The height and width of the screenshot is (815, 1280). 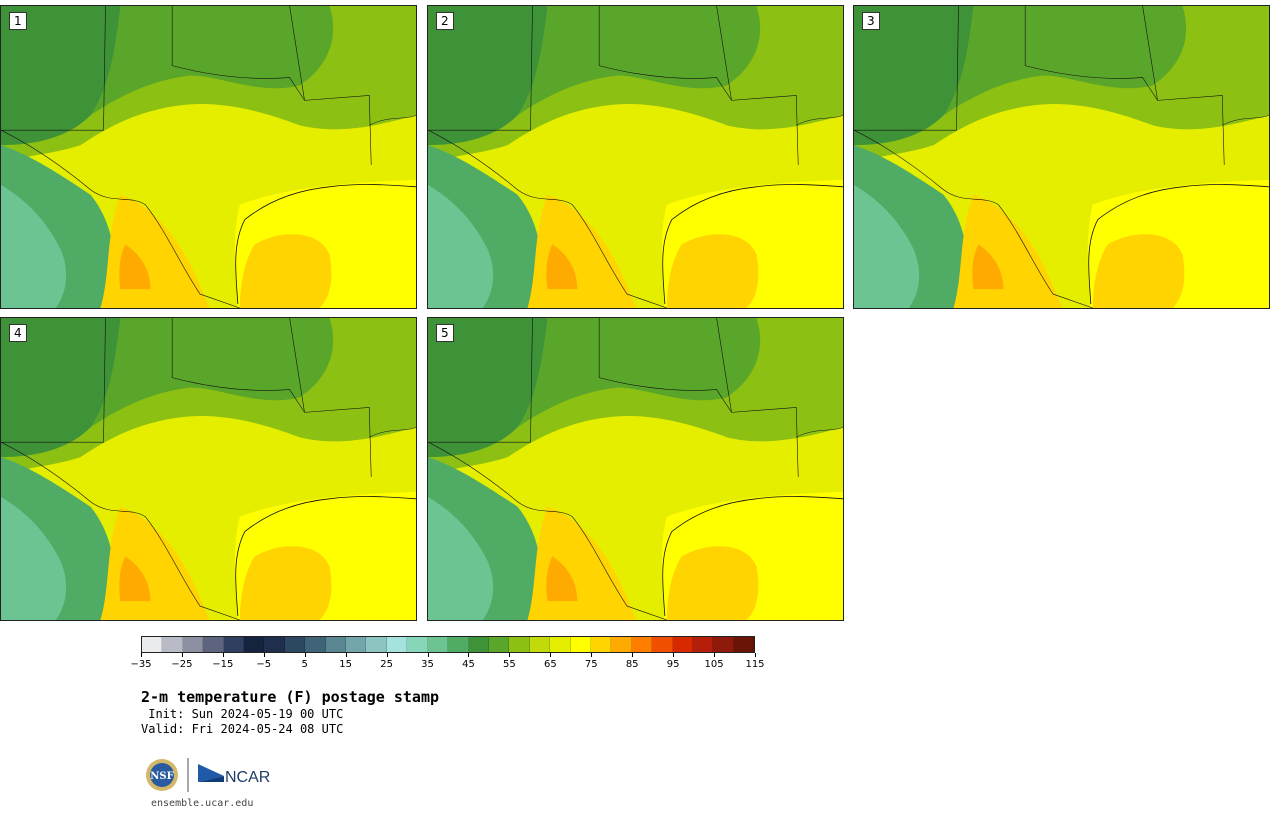 I want to click on colorbar-tick-label: −35, so click(x=141, y=664).